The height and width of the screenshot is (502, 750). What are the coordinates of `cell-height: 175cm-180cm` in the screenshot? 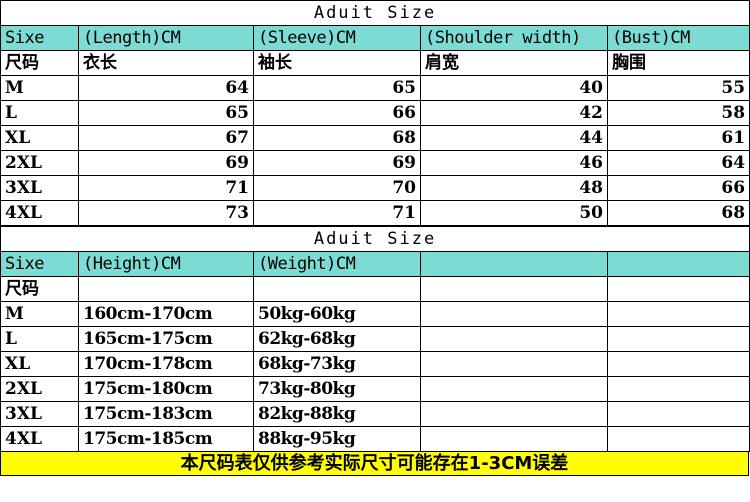 It's located at (166, 389).